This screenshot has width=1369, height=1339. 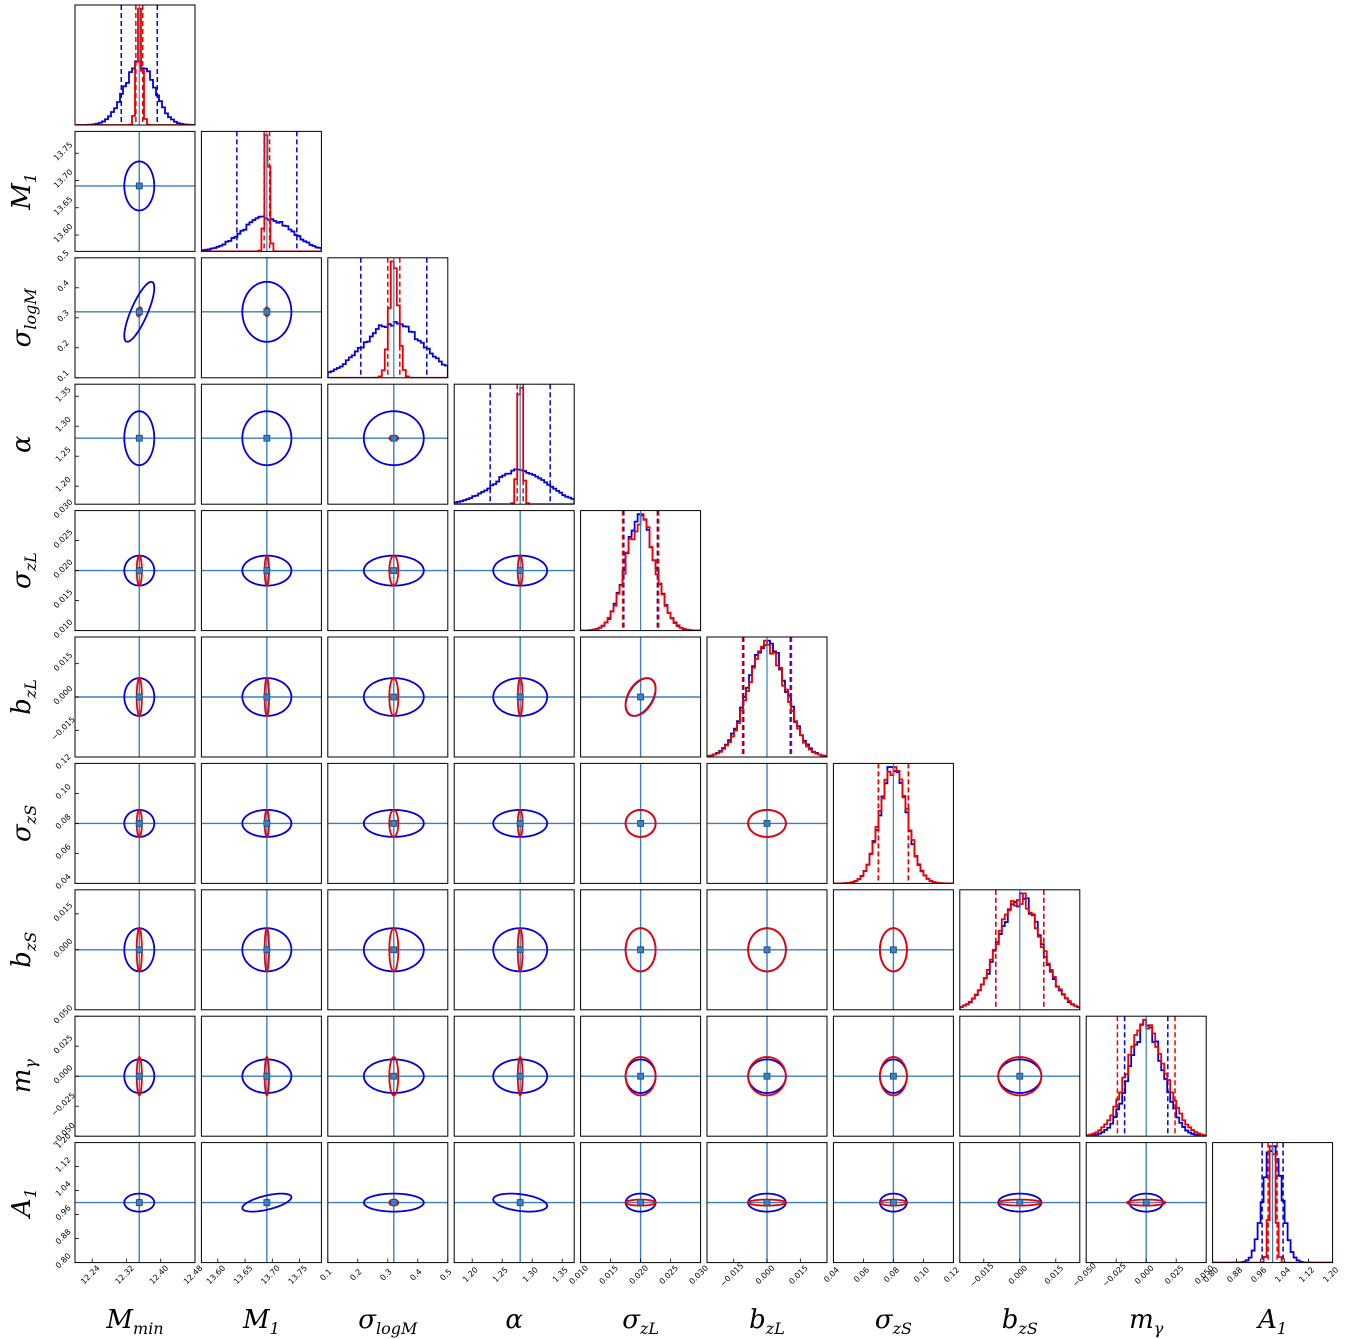 I want to click on hist-panel-b_zS, so click(x=1020, y=950).